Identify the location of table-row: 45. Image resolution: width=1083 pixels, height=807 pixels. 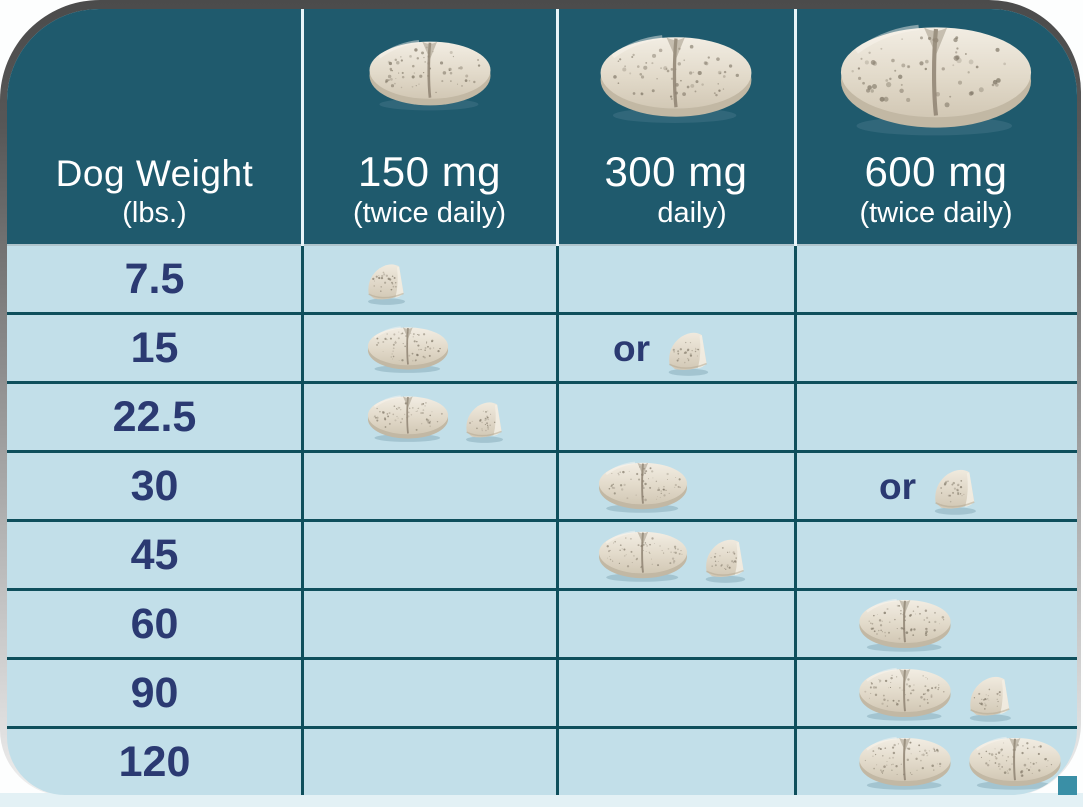
(542, 556).